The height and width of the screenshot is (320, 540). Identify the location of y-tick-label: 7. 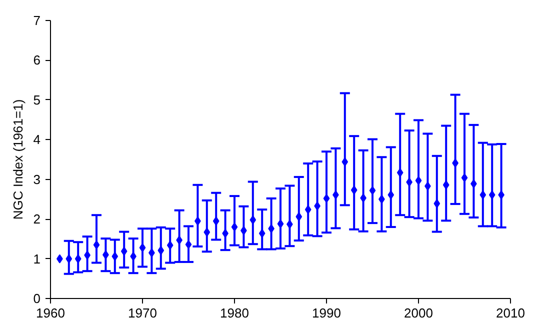
(37, 20).